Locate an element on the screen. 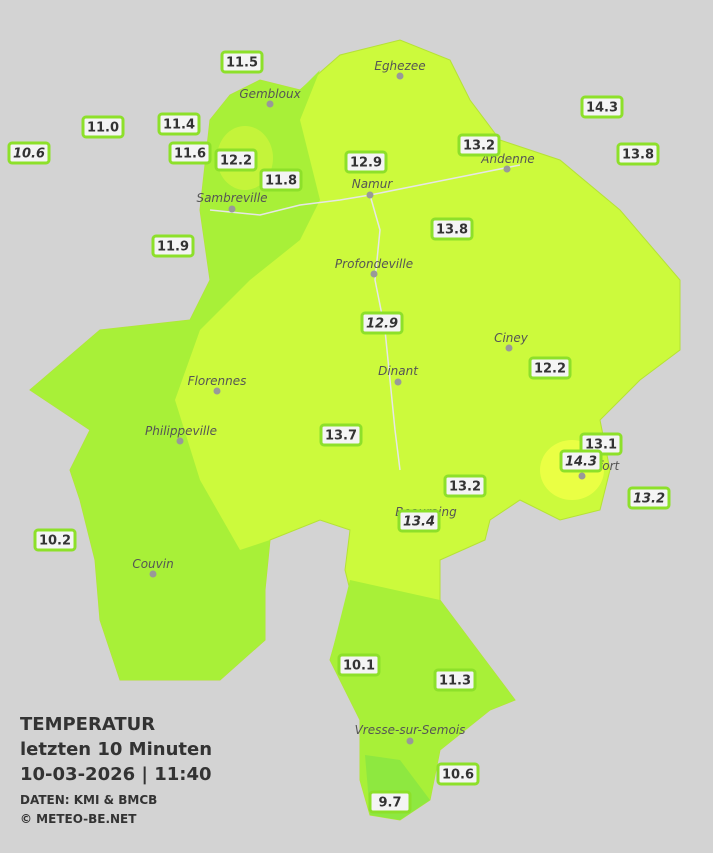  station-label: 11.5 is located at coordinates (242, 62).